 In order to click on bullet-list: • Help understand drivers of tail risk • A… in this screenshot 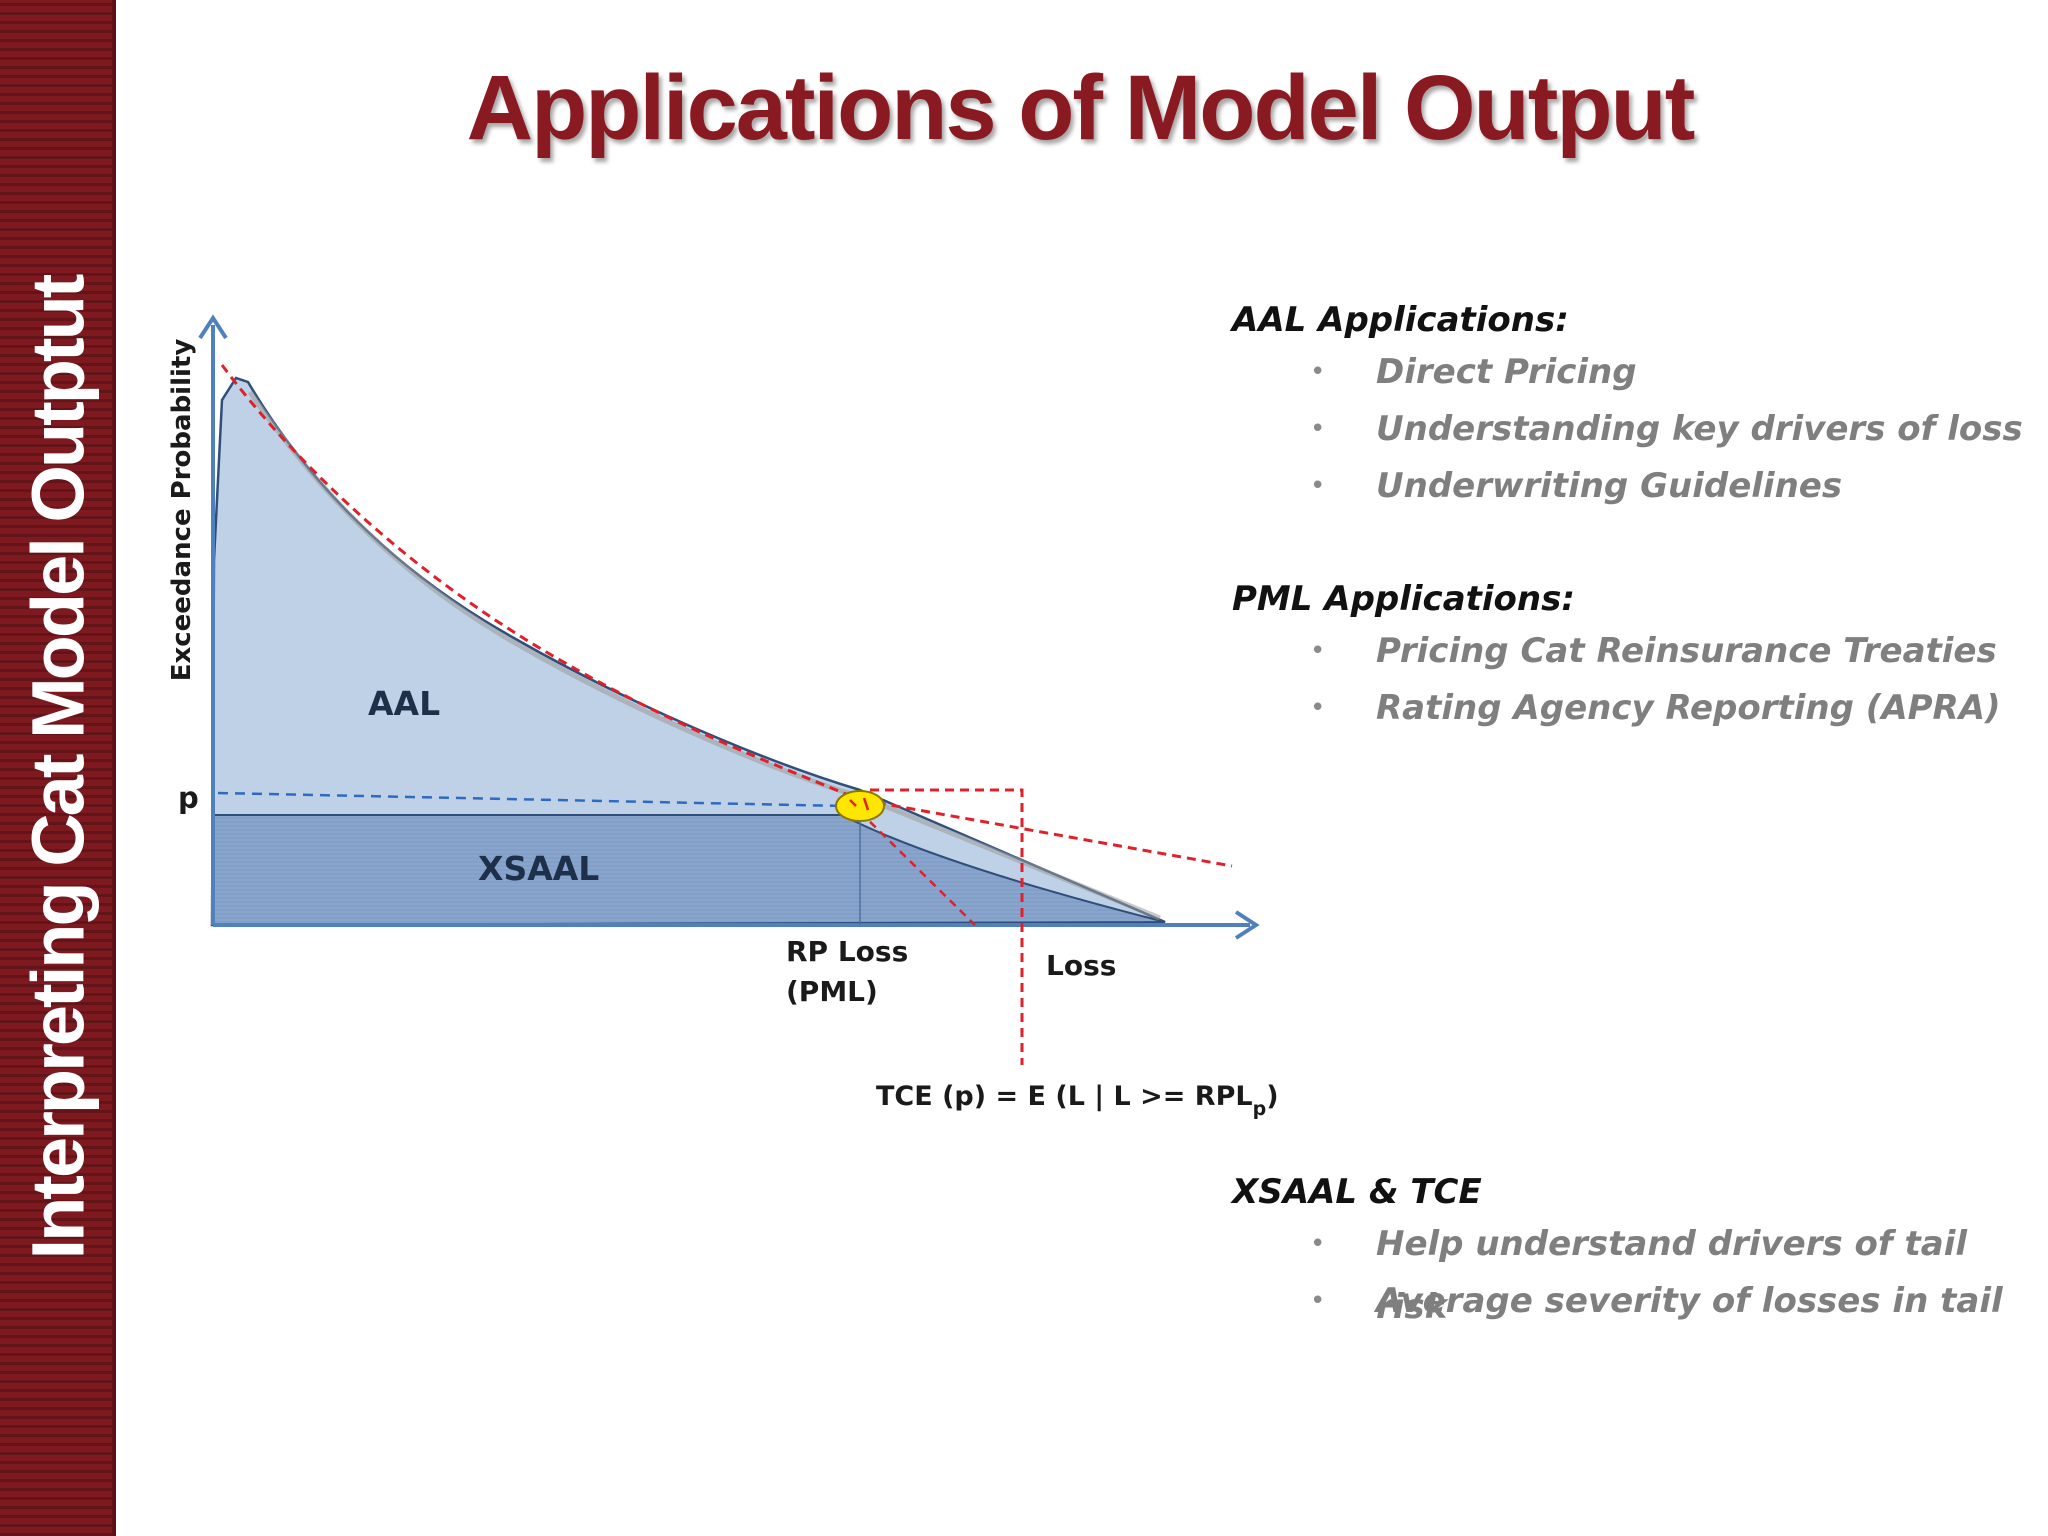, I will do `click(1632, 1273)`.